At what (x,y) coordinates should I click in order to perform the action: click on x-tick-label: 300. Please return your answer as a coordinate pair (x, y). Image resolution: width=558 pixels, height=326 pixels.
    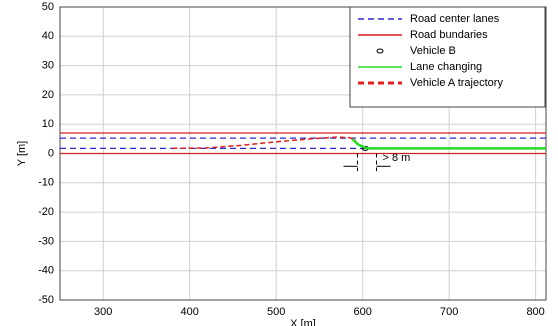
    Looking at the image, I should click on (103, 312).